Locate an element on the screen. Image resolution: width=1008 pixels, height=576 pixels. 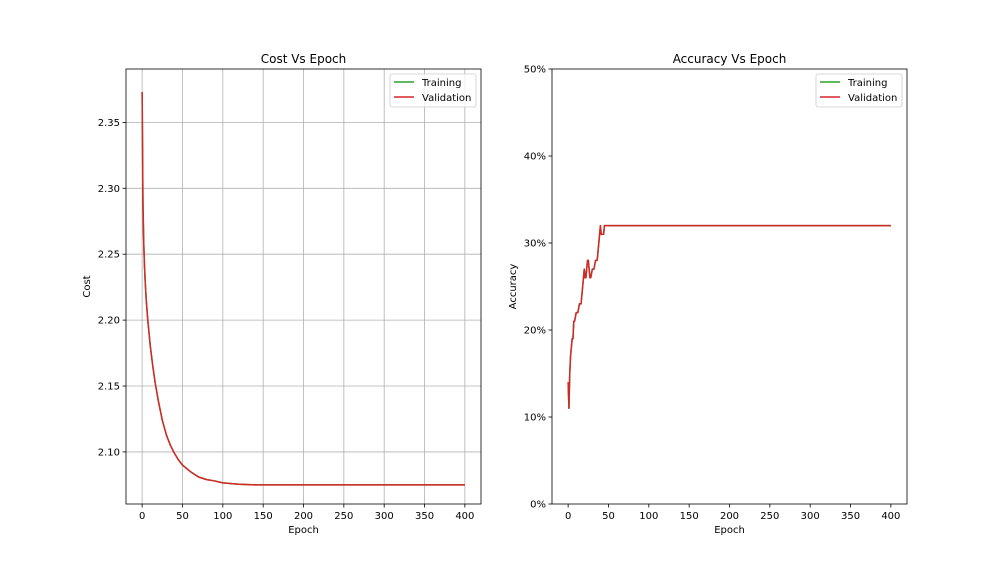
cost-xtick-label: 250 is located at coordinates (343, 516).